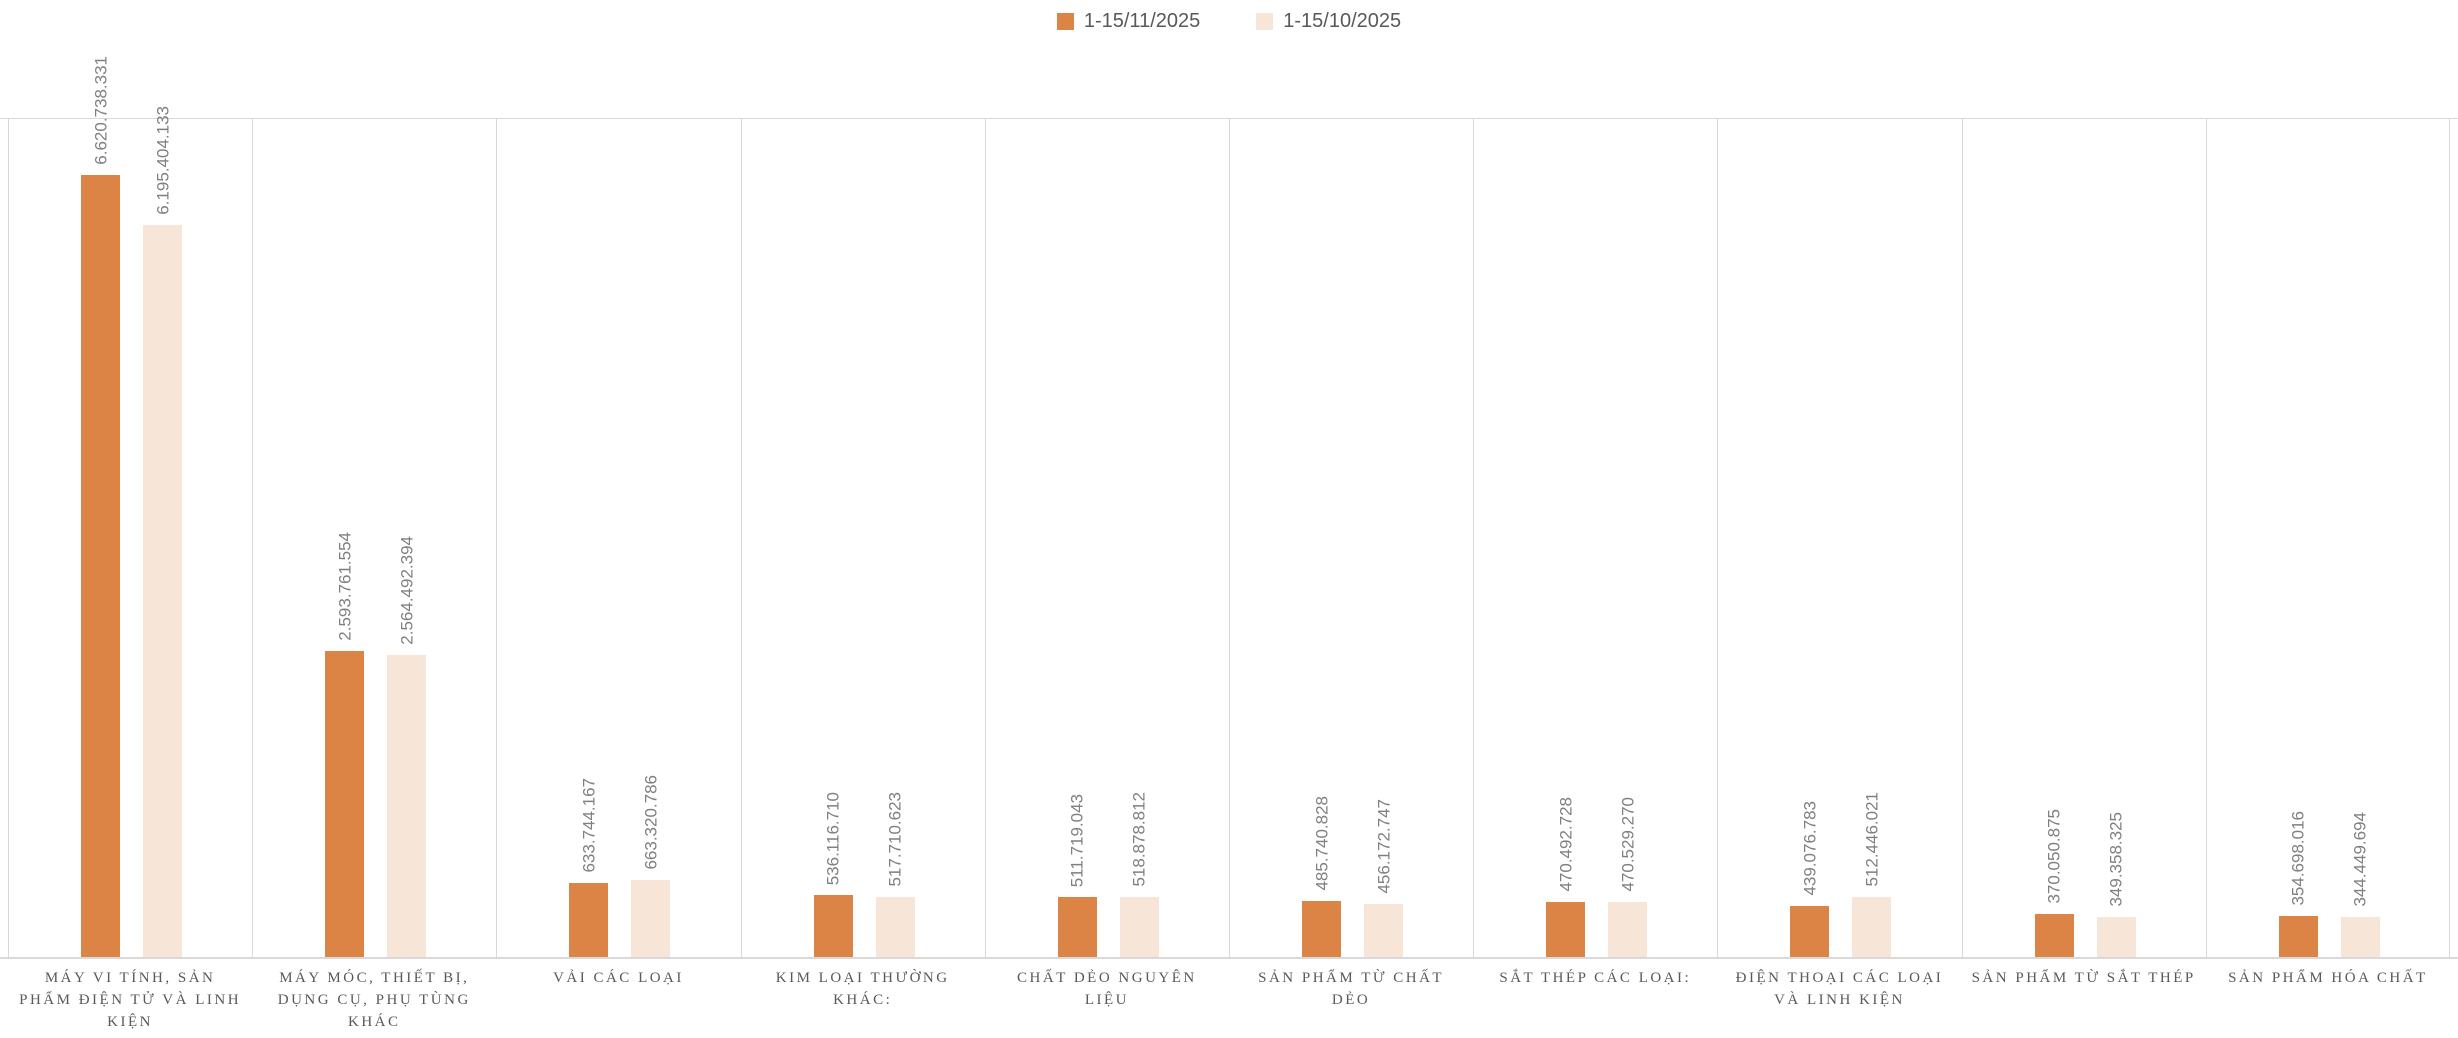 This screenshot has width=2458, height=1038. Describe the element at coordinates (1595, 978) in the screenshot. I see `category-label: SẮT THÉP CÁC LOẠI:` at that location.